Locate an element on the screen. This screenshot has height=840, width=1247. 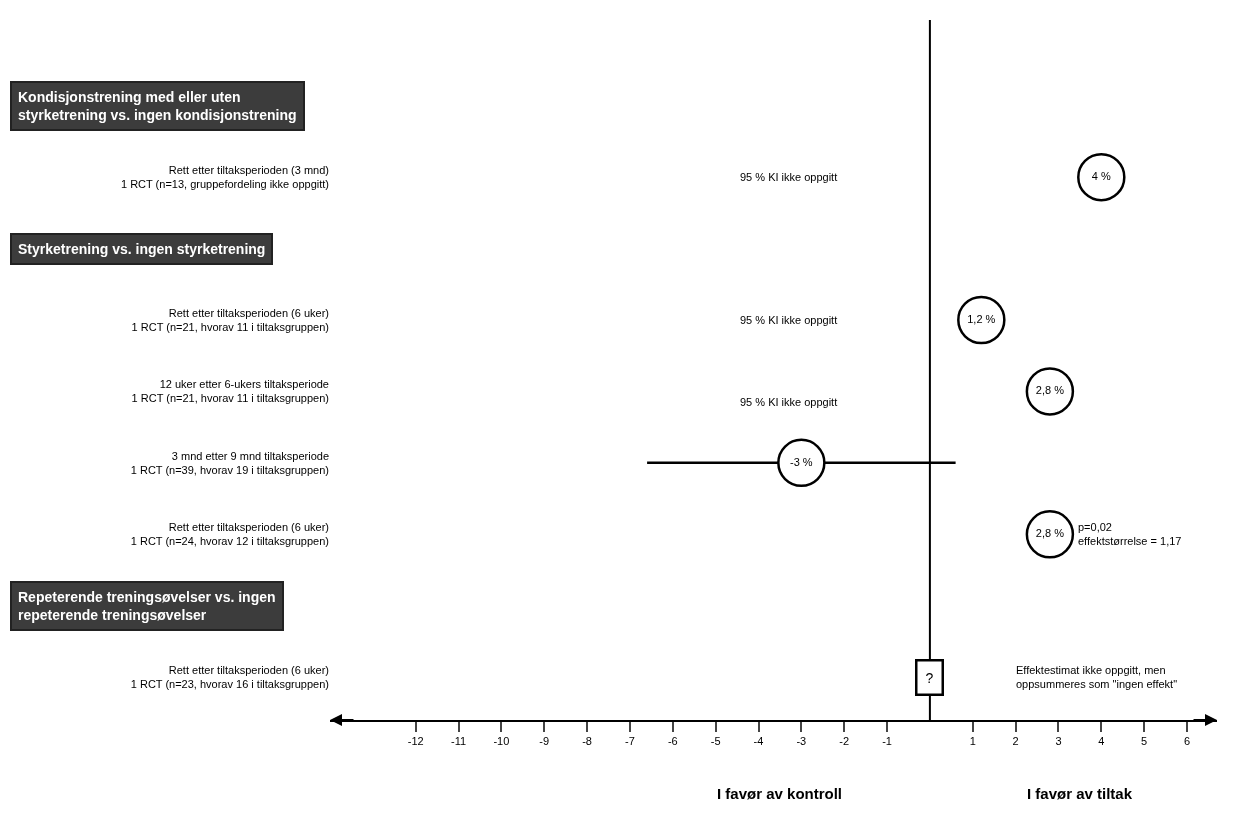
y-tick-label: Rett etter tiltaksperioden (3 mnd) 1 RCT (n=13, gruppefordeling ikke oppgitt) is located at coordinates (224, 177).